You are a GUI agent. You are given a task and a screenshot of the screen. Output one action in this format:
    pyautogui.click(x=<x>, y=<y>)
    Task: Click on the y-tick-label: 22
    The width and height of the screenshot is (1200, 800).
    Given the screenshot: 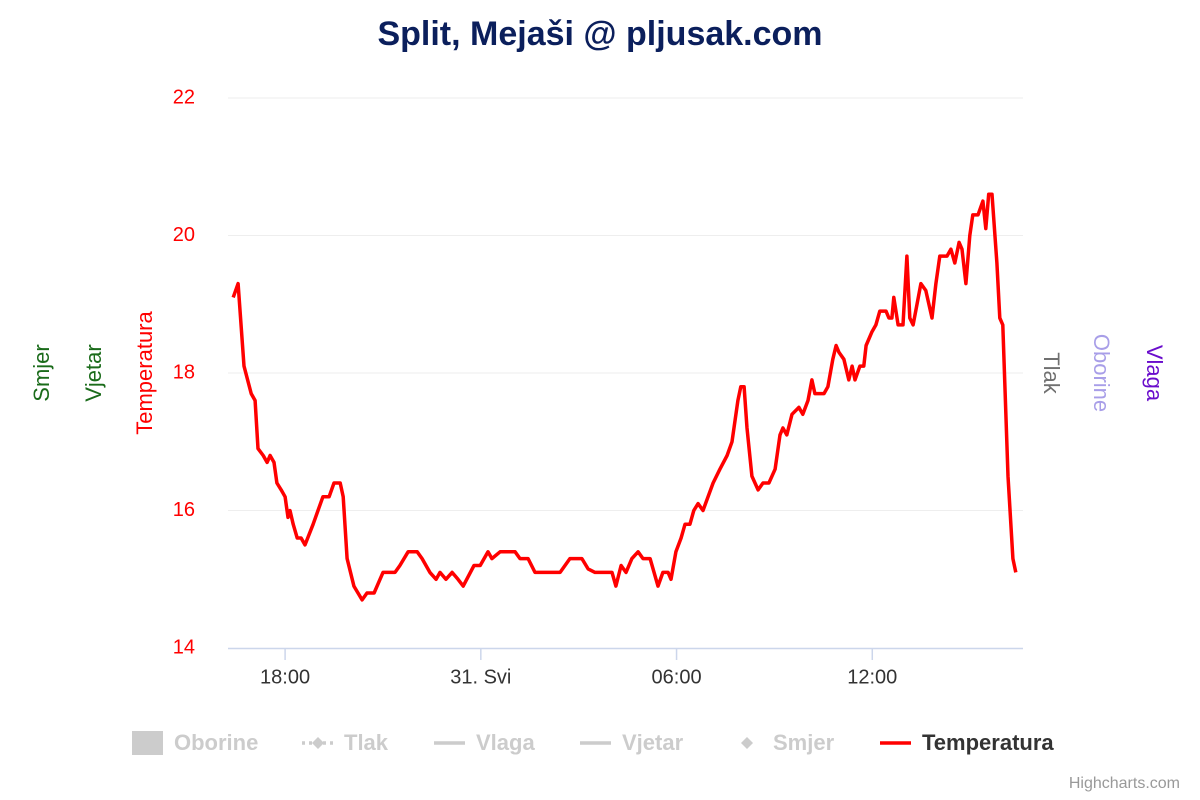 What is the action you would take?
    pyautogui.click(x=184, y=97)
    